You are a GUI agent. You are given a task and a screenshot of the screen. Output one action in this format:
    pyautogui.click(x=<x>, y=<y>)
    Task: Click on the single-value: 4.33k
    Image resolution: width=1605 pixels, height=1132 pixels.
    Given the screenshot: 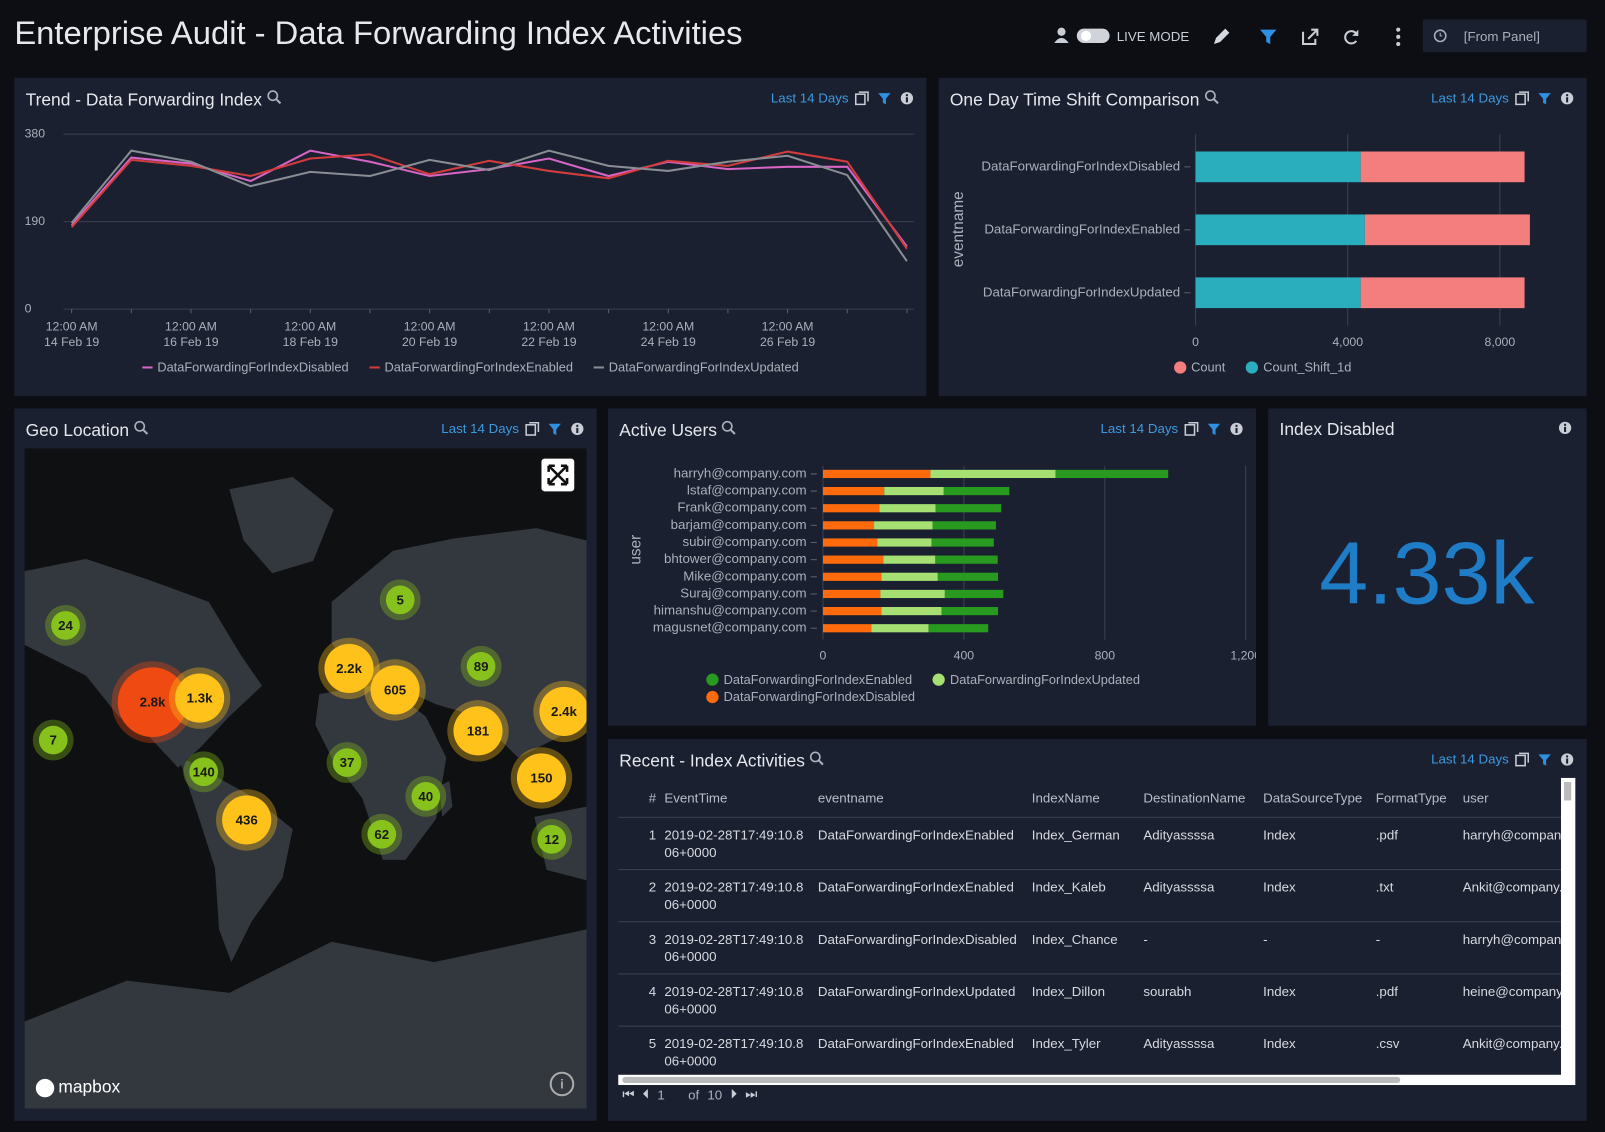 What is the action you would take?
    pyautogui.click(x=1427, y=566)
    